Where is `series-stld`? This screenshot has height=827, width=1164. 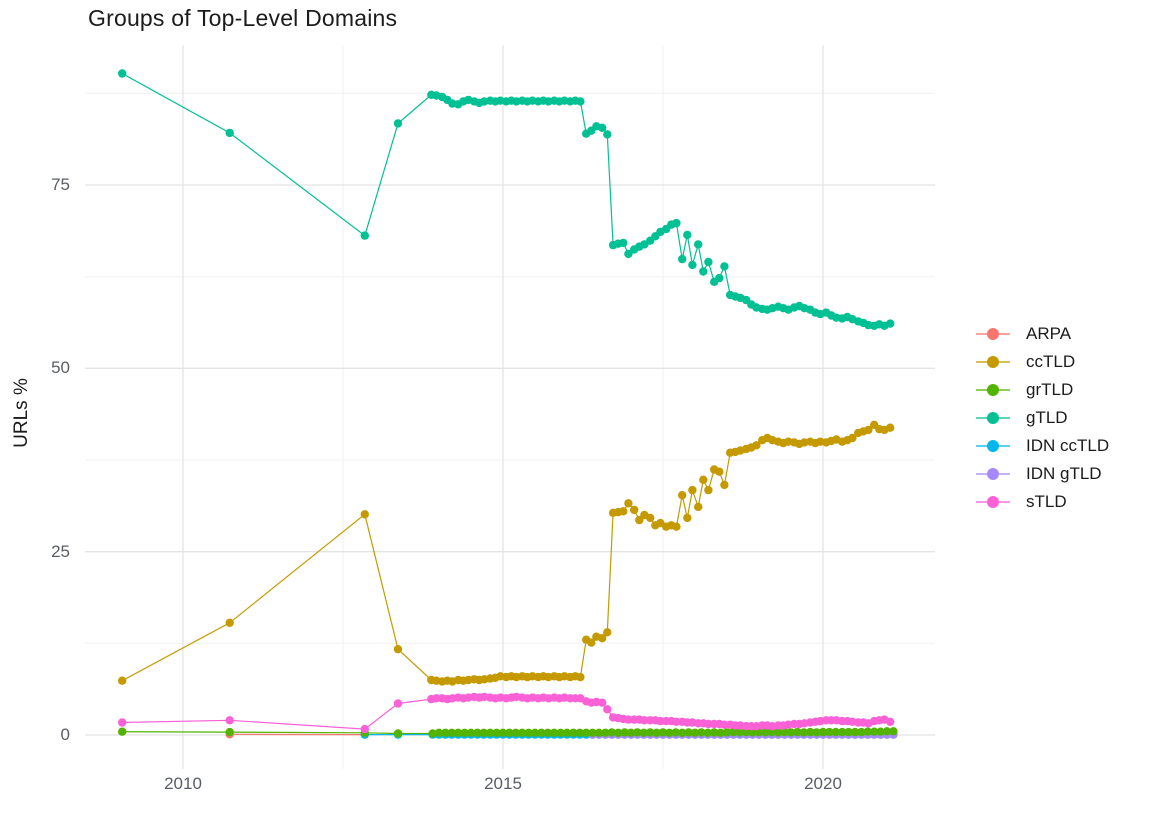
series-stld is located at coordinates (506, 713).